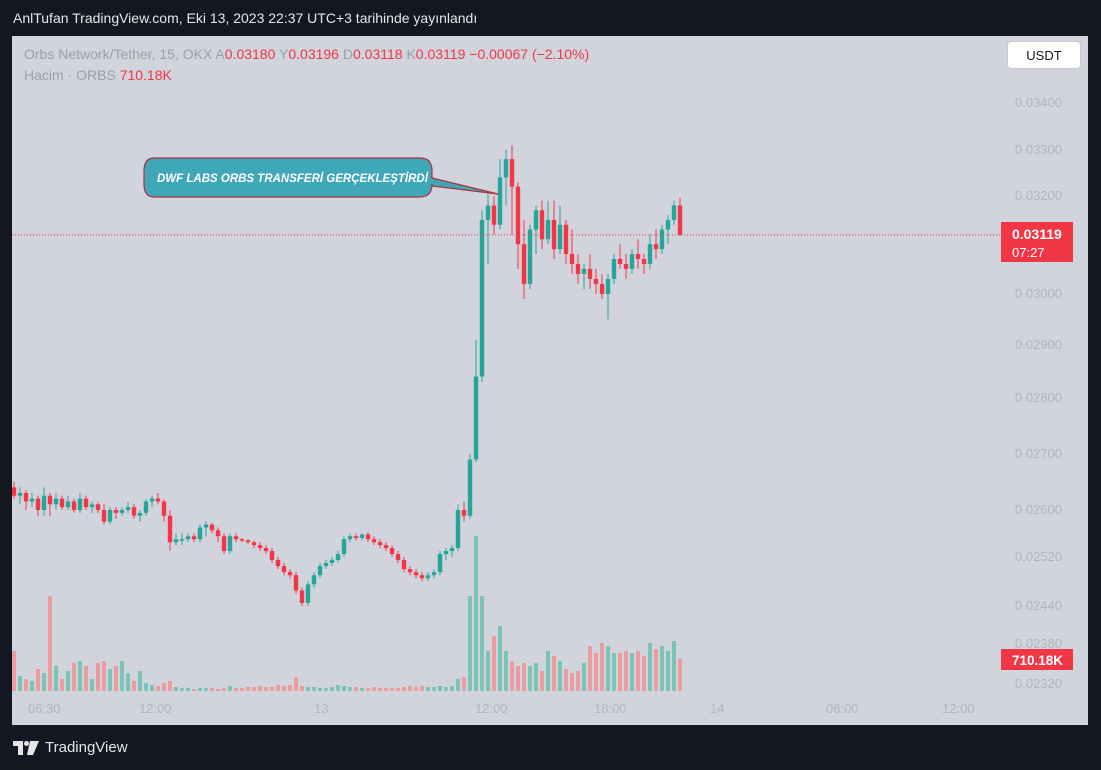 This screenshot has width=1101, height=770. What do you see at coordinates (411, 54) in the screenshot?
I see `close-label: K` at bounding box center [411, 54].